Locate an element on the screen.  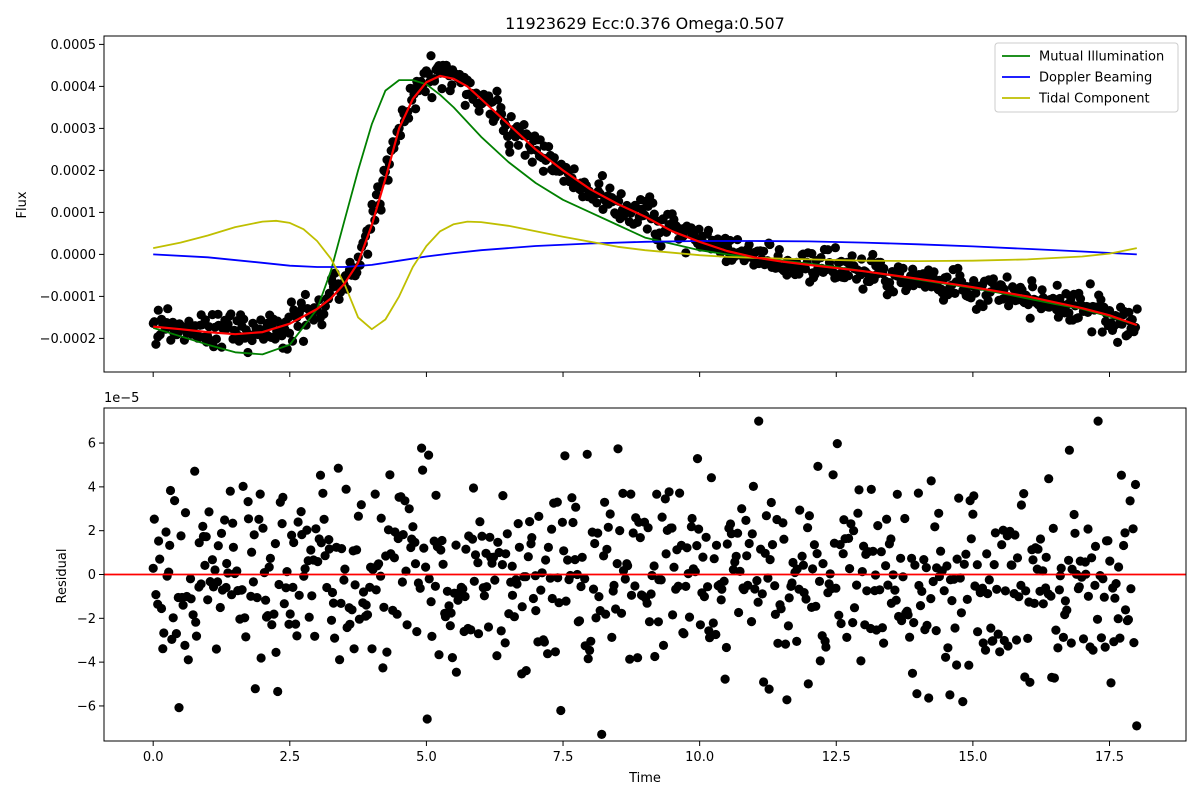
flux-x-ticks is located at coordinates (631, 374).